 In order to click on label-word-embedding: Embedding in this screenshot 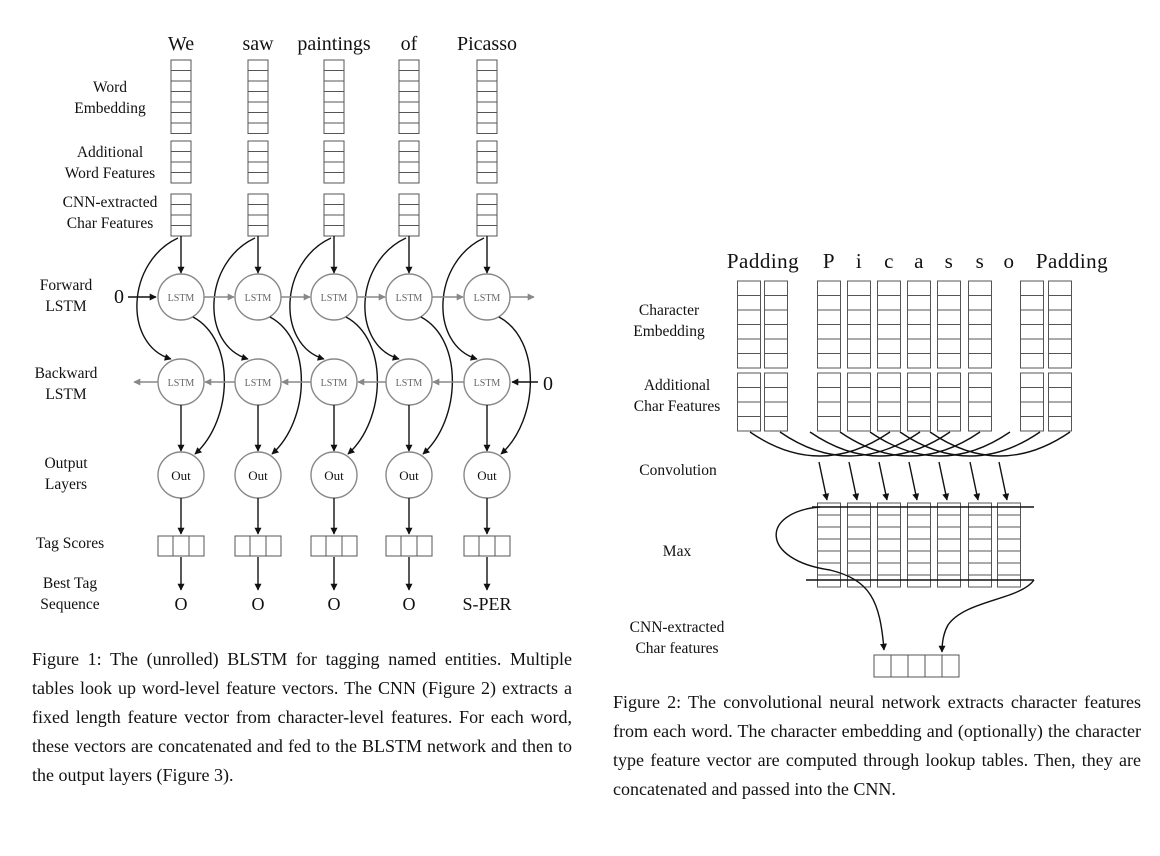, I will do `click(110, 108)`.